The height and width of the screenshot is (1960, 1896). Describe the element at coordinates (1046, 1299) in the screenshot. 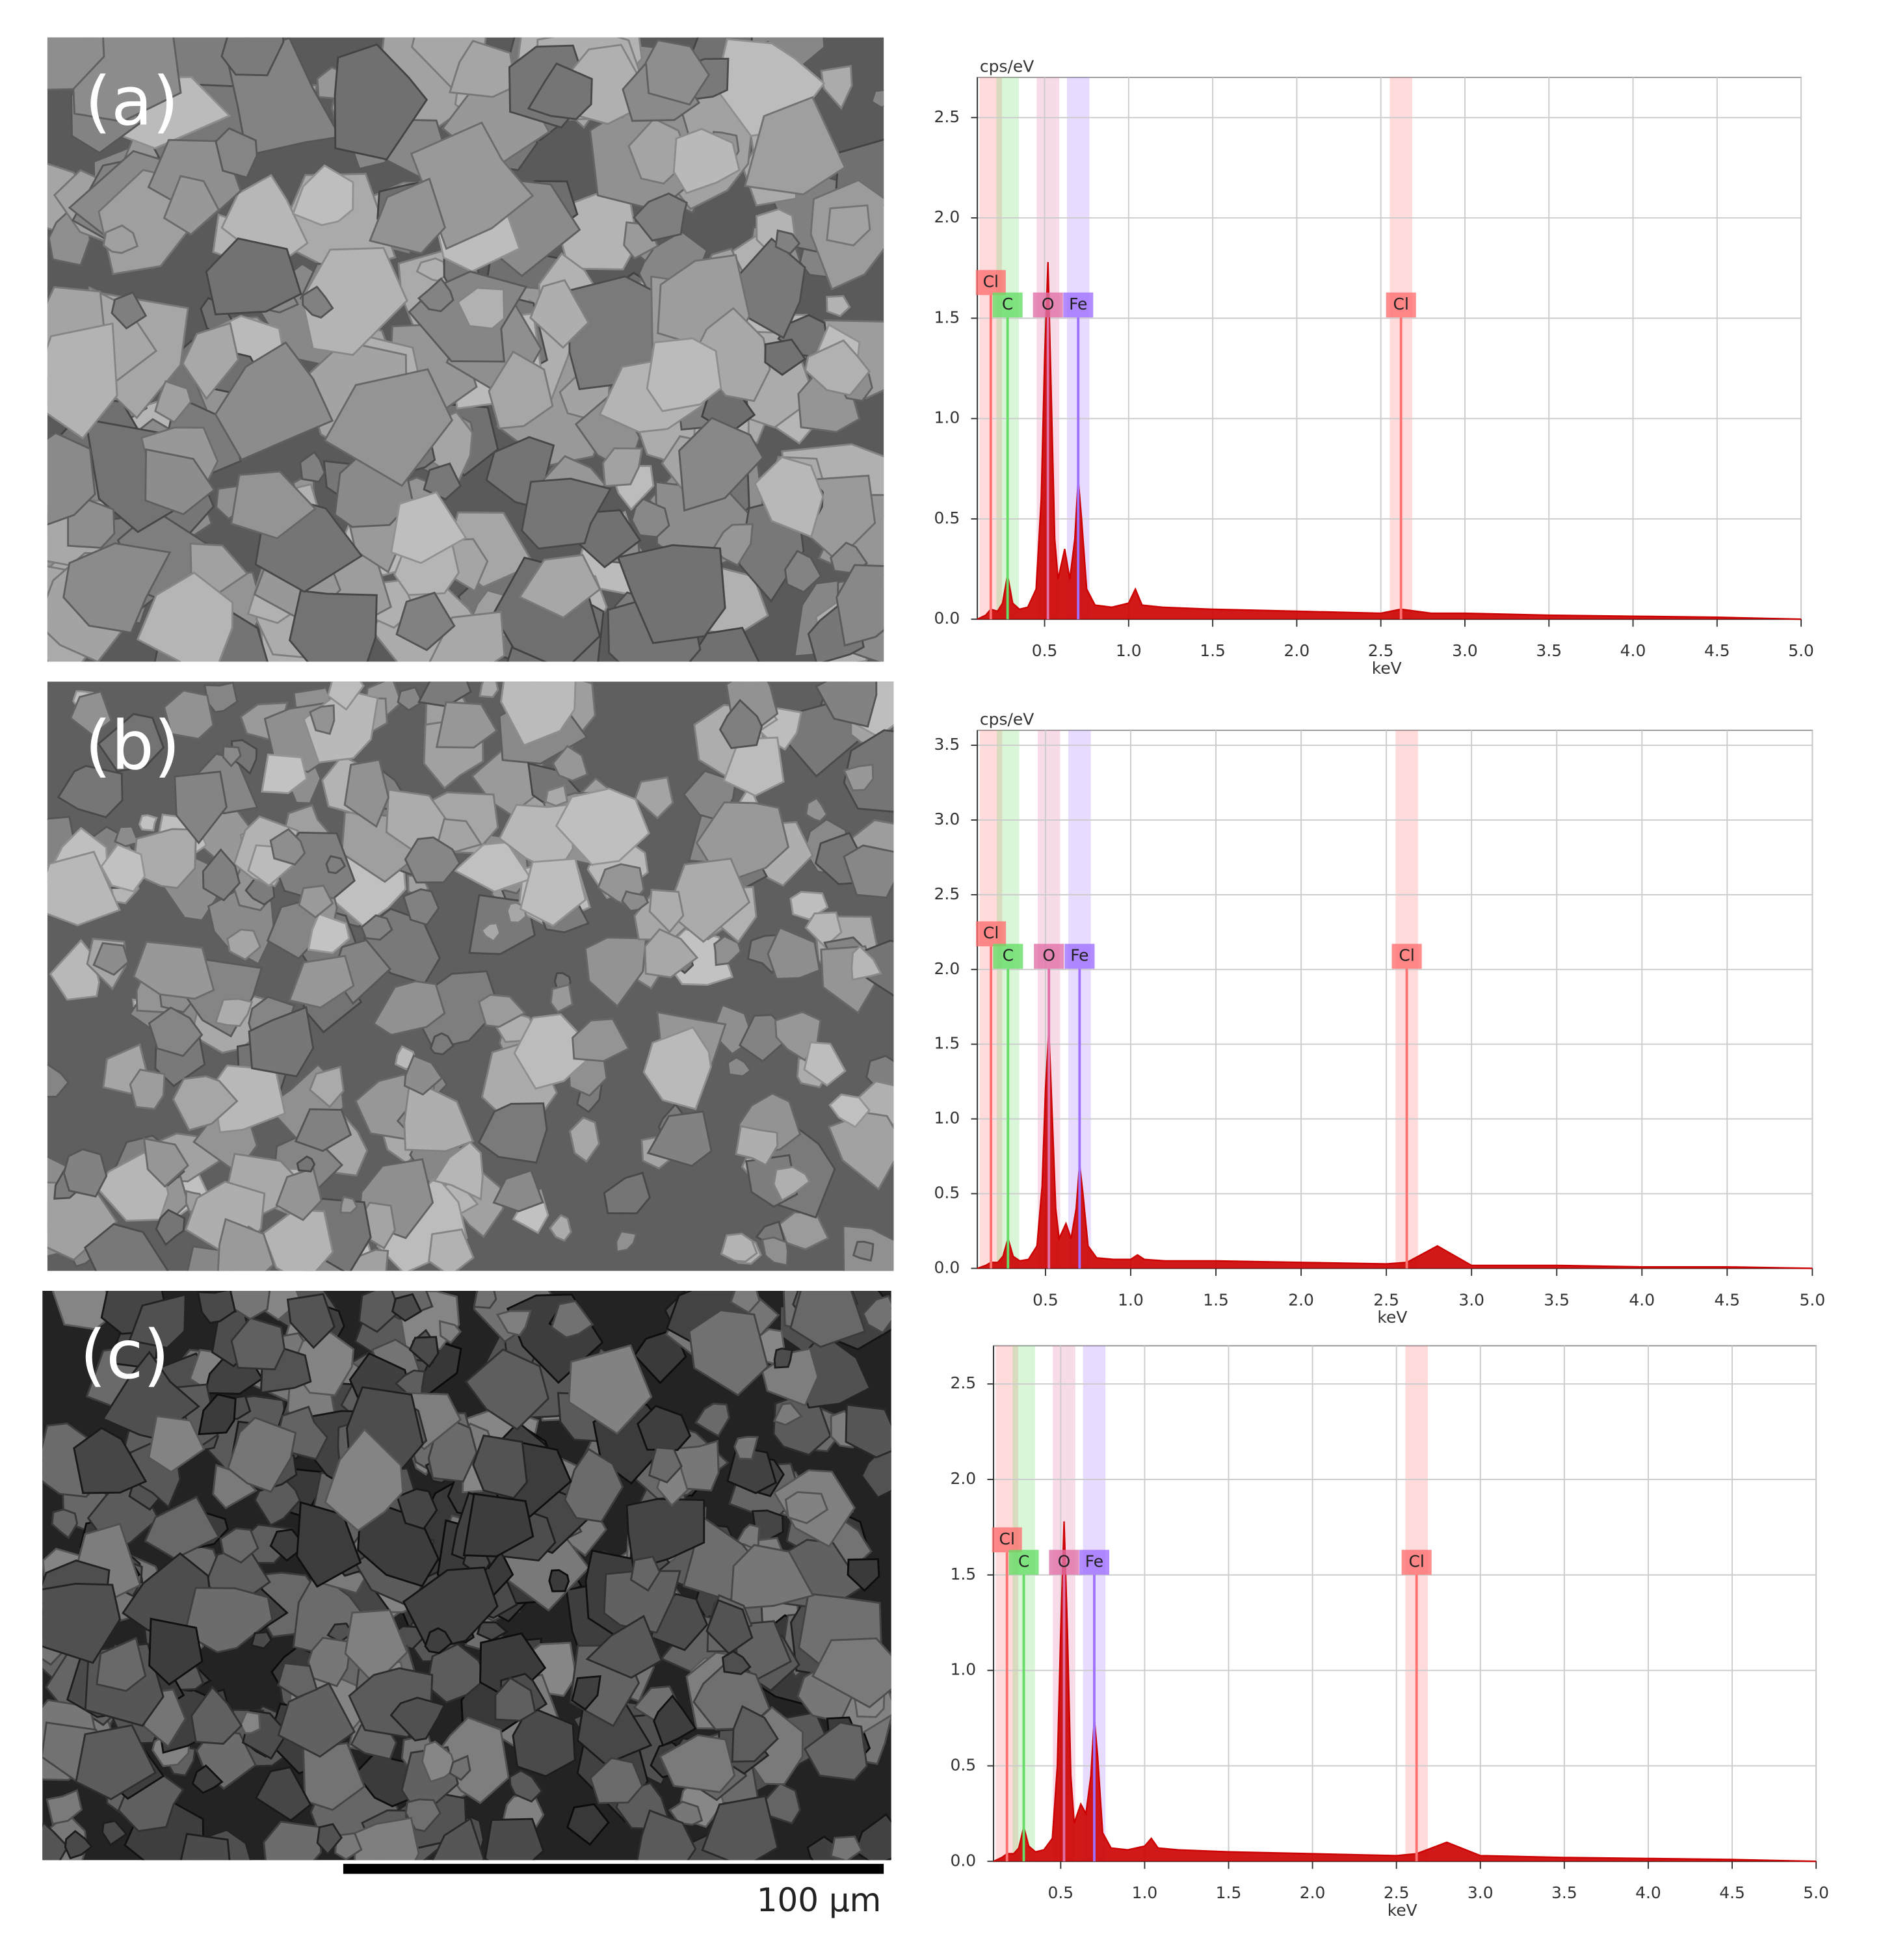

I see `x-tick-label: 0.5` at that location.